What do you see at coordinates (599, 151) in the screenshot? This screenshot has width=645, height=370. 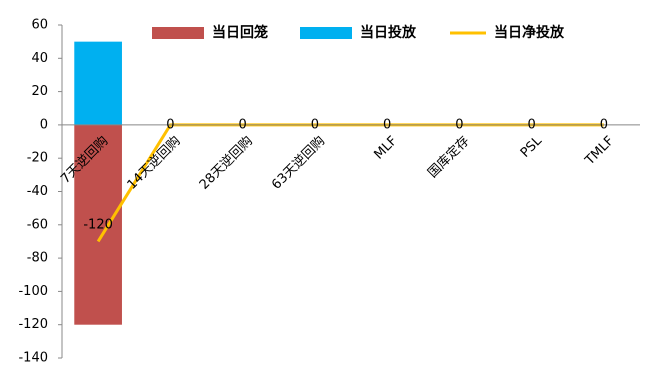 I see `x-tick-label: TMLF` at bounding box center [599, 151].